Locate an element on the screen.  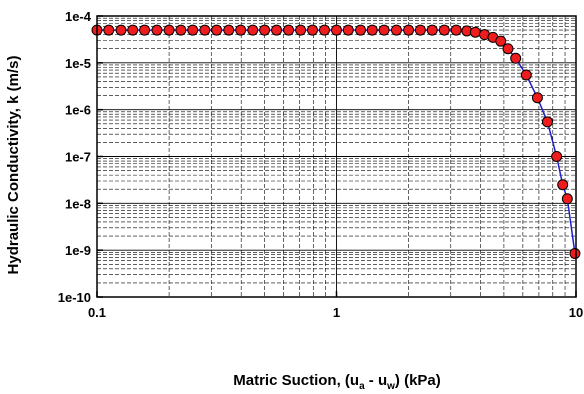
x-axis-title-sub-a: a is located at coordinates (362, 386).